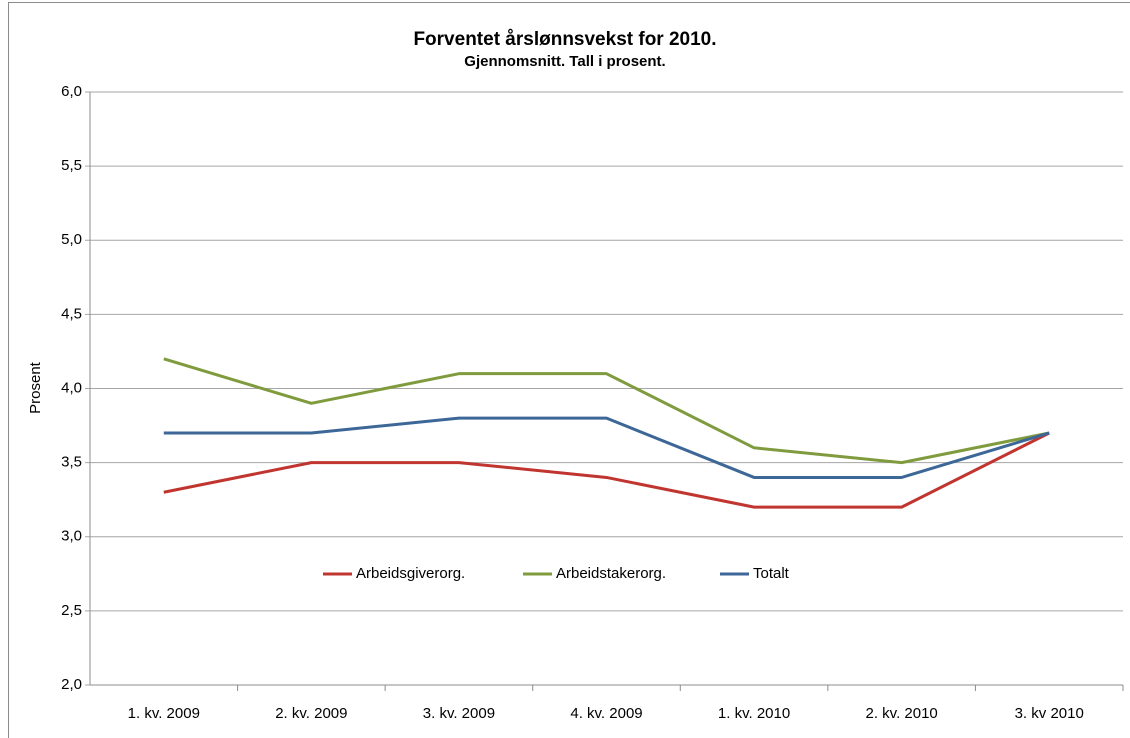  Describe the element at coordinates (71, 610) in the screenshot. I see `y-tick-label: 2,5` at that location.